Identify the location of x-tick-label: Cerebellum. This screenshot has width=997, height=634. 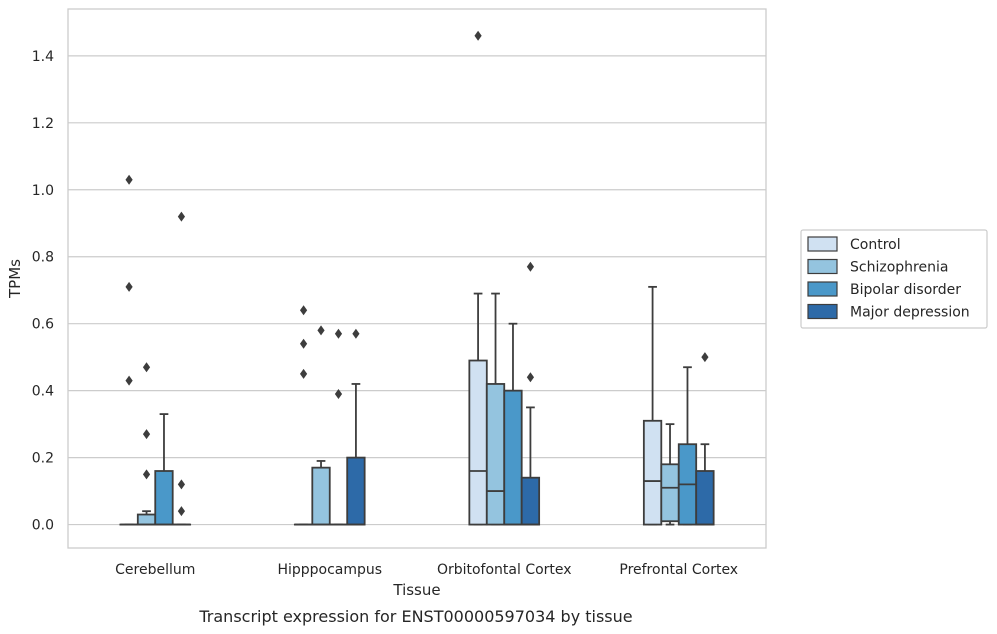
(155, 570).